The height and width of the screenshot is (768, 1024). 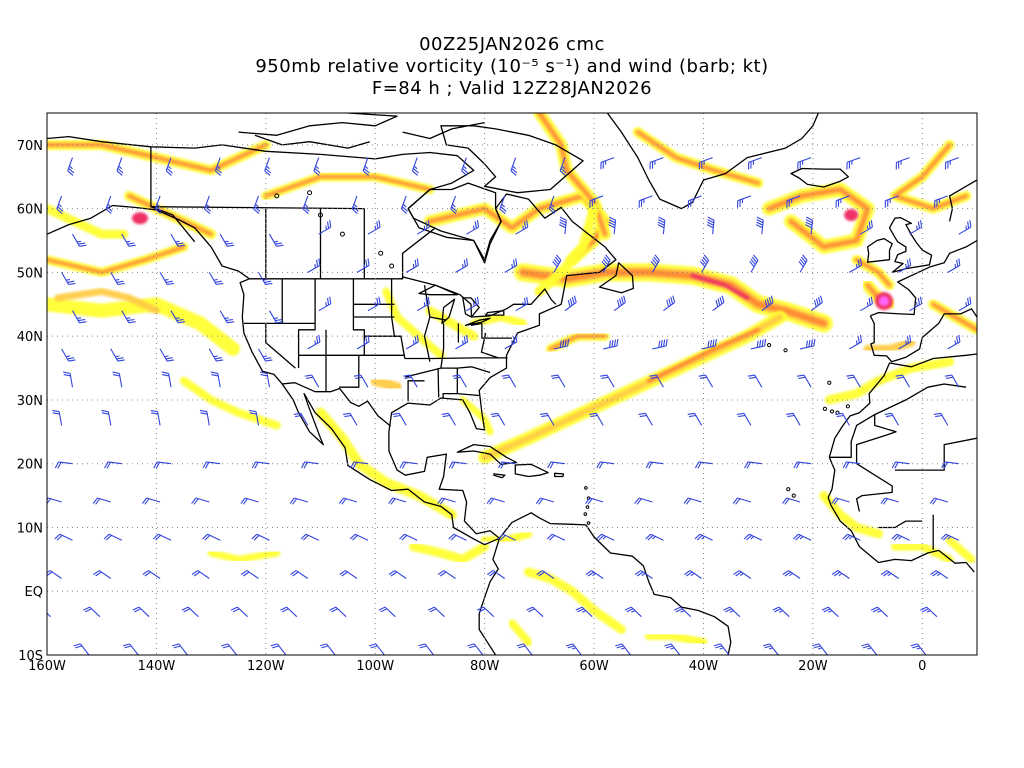 What do you see at coordinates (923, 278) in the screenshot?
I see `europe-coastline` at bounding box center [923, 278].